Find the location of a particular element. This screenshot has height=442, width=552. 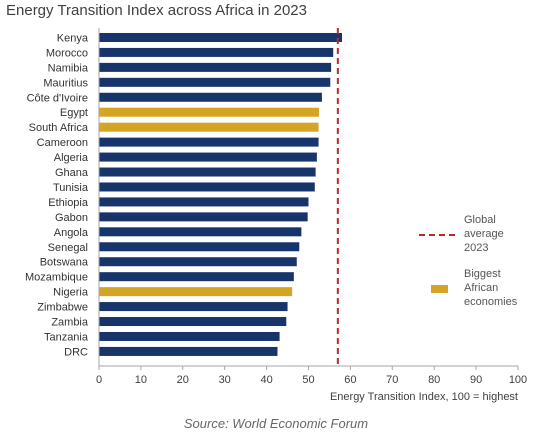

x-tick-label-100: 100 is located at coordinates (518, 380).